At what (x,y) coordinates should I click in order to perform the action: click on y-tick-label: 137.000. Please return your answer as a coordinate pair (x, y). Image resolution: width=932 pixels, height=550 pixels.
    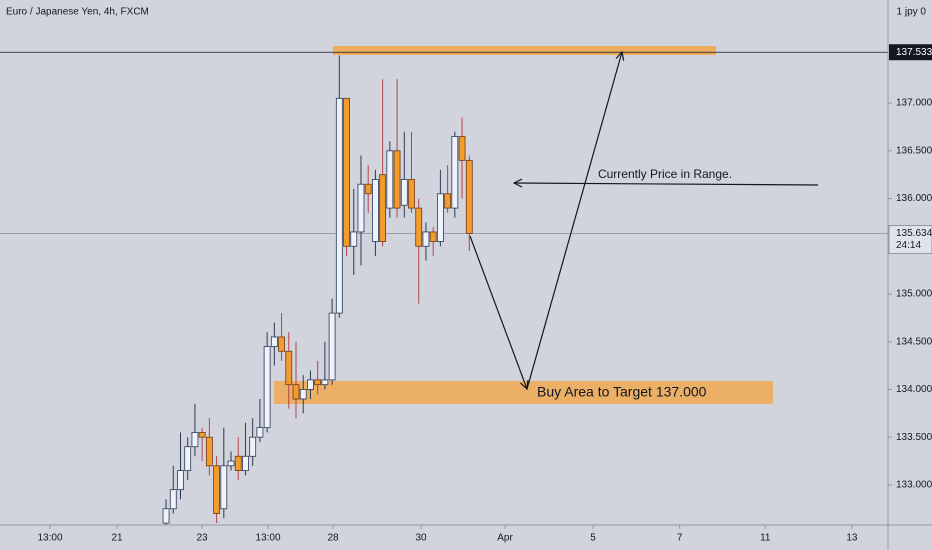
    Looking at the image, I should click on (914, 103).